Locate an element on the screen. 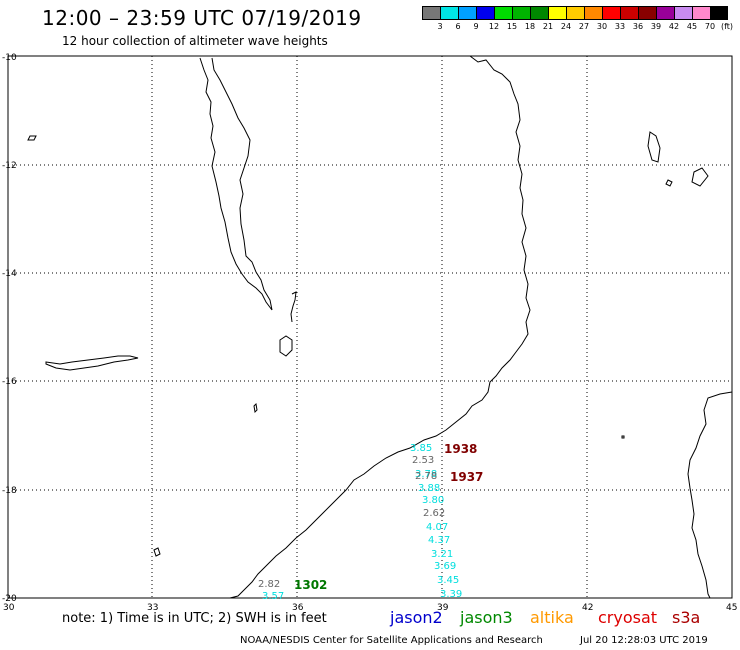 Image resolution: width=740 pixels, height=650 pixels. pass-time-label: 1937 is located at coordinates (466, 477).